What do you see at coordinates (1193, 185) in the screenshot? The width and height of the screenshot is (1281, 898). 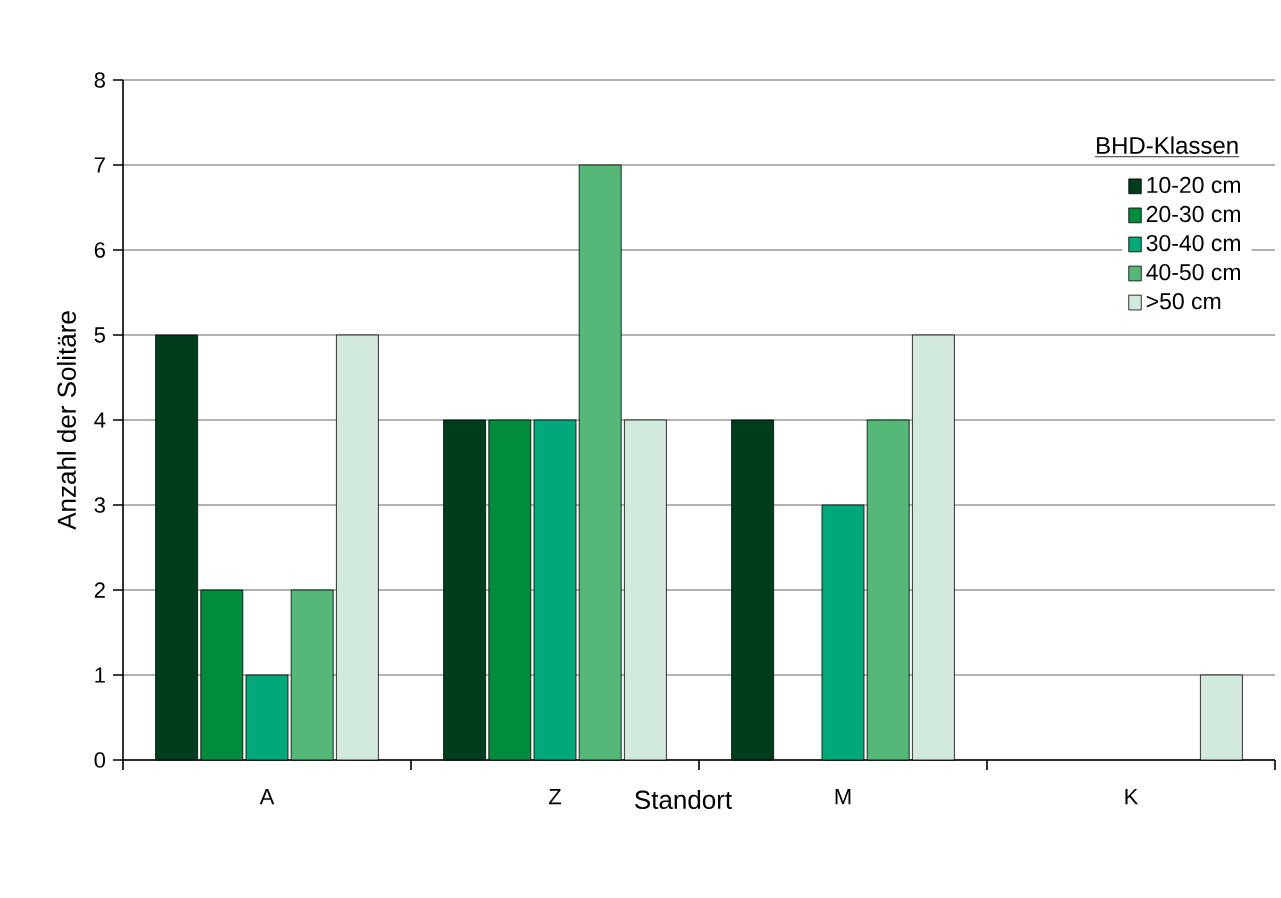 I see `legend-label: 10-20 cm` at bounding box center [1193, 185].